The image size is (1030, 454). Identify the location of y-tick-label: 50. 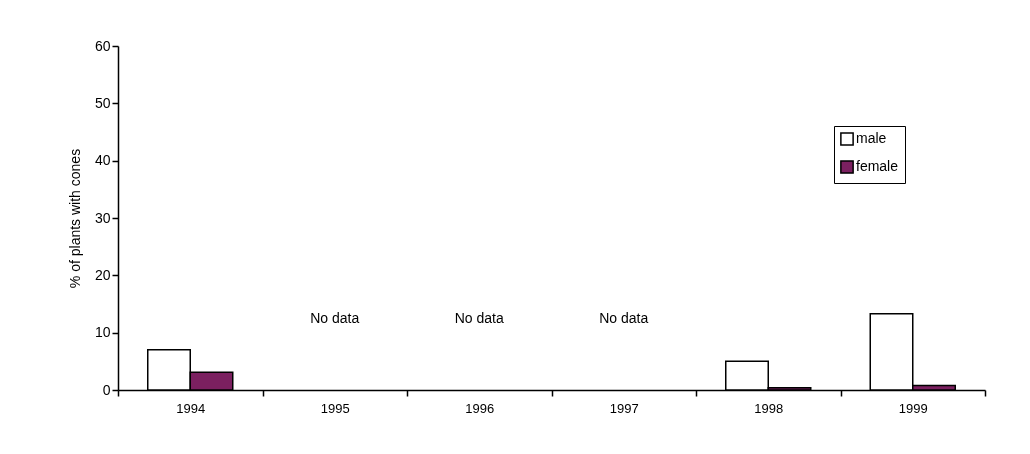
(102, 102).